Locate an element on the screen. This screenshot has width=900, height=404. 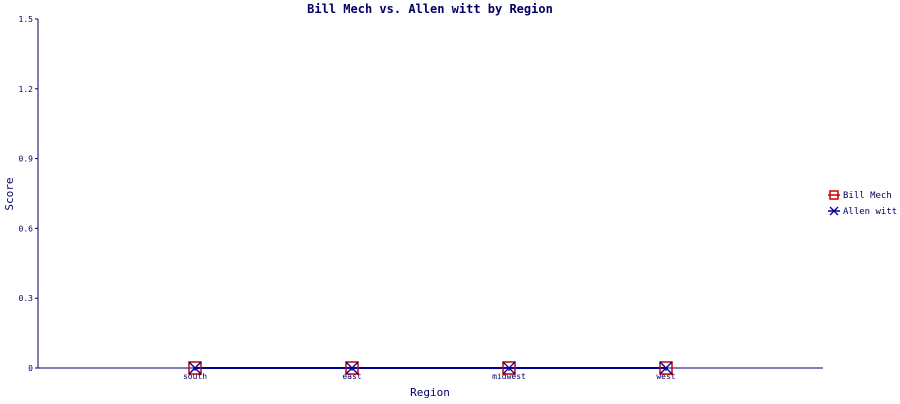
legend-marker-square is located at coordinates (834, 195).